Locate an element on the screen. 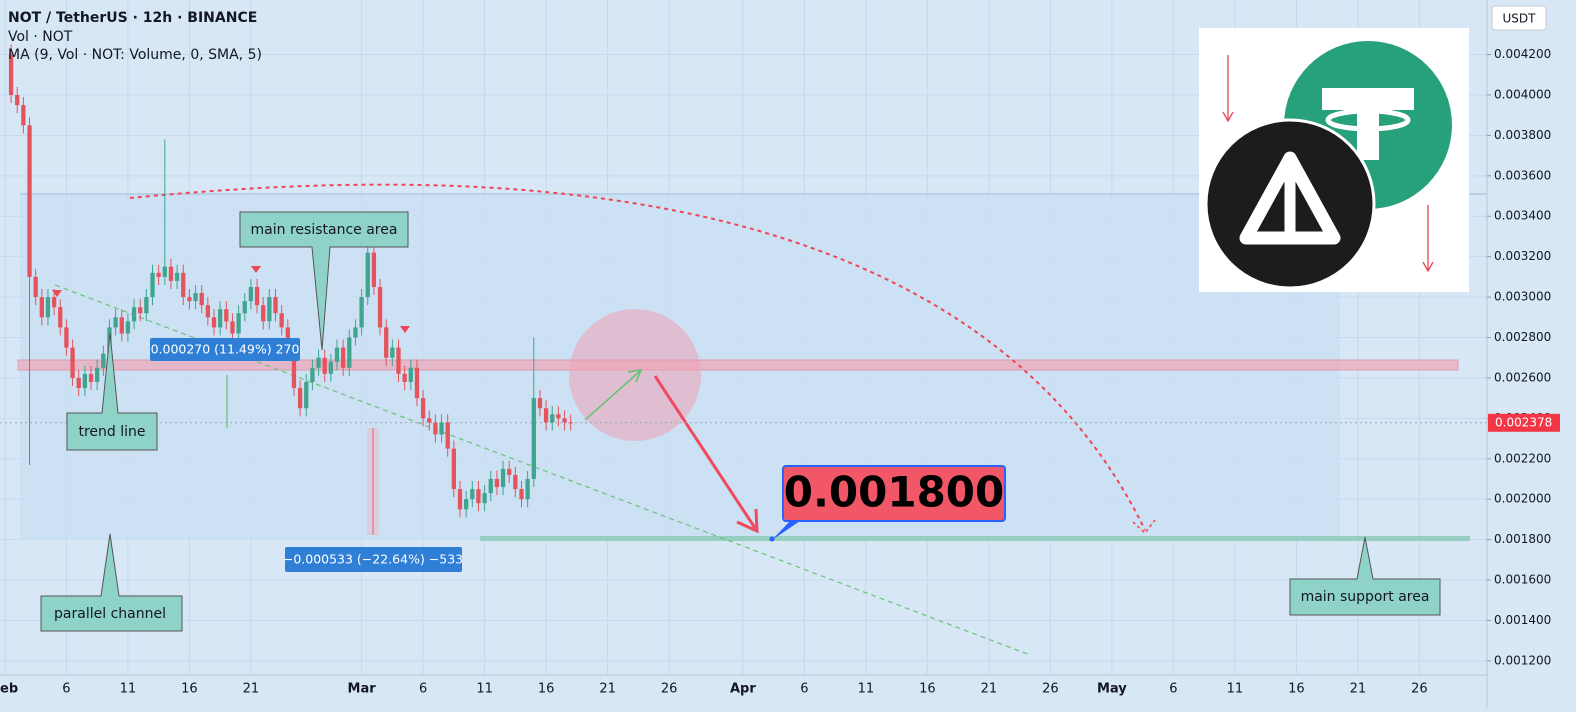 This screenshot has width=1576, height=712. y-tick-label: 0.004200 is located at coordinates (1522, 54).